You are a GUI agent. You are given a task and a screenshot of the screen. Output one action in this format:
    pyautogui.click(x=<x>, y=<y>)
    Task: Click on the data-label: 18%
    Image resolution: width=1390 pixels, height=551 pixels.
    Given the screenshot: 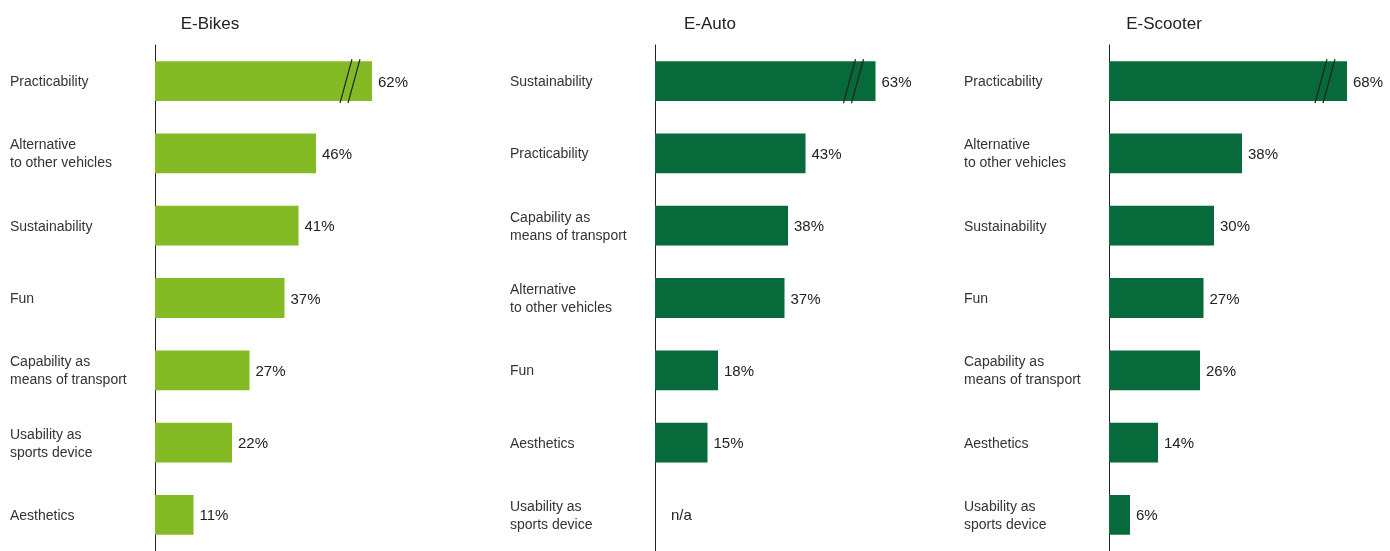 What is the action you would take?
    pyautogui.click(x=739, y=370)
    